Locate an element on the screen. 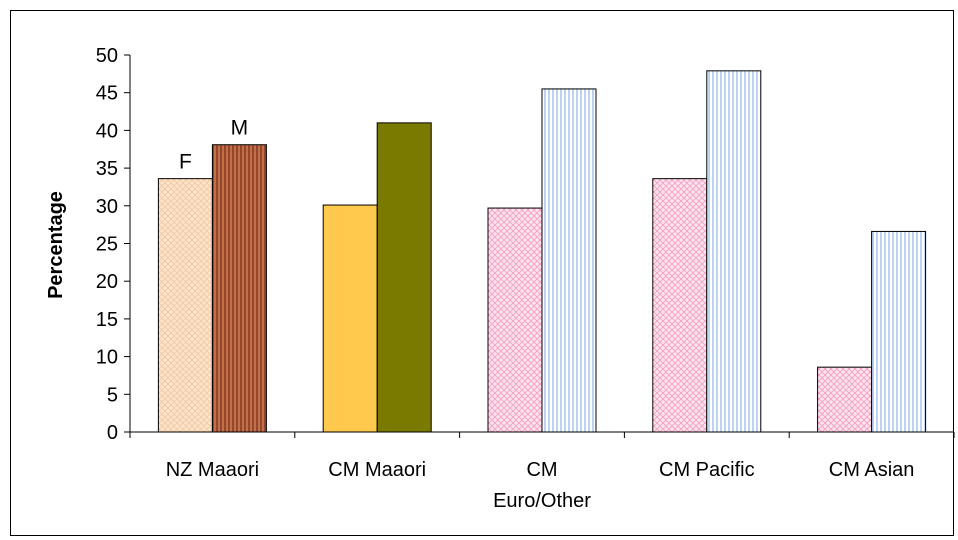 This screenshot has width=958, height=540. x-category-label: CM Pacific is located at coordinates (707, 470).